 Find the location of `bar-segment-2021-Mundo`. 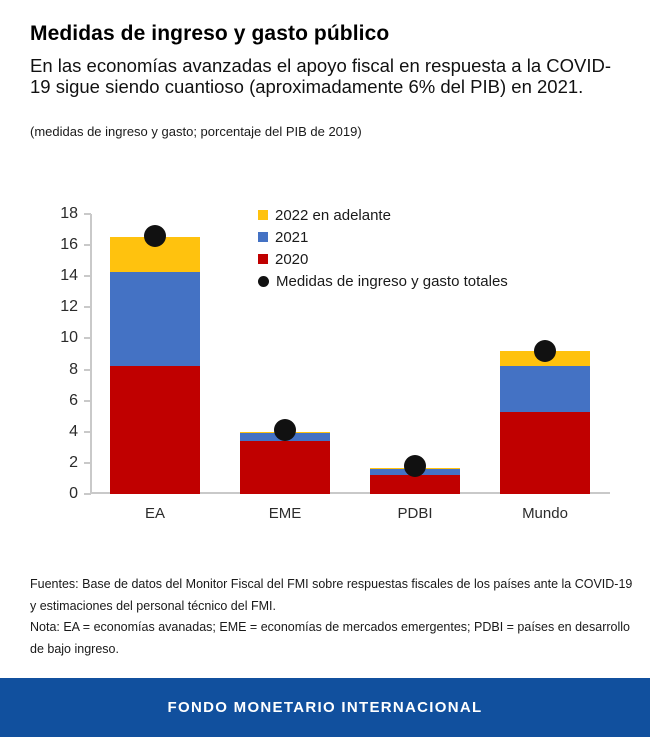

bar-segment-2021-Mundo is located at coordinates (545, 389).